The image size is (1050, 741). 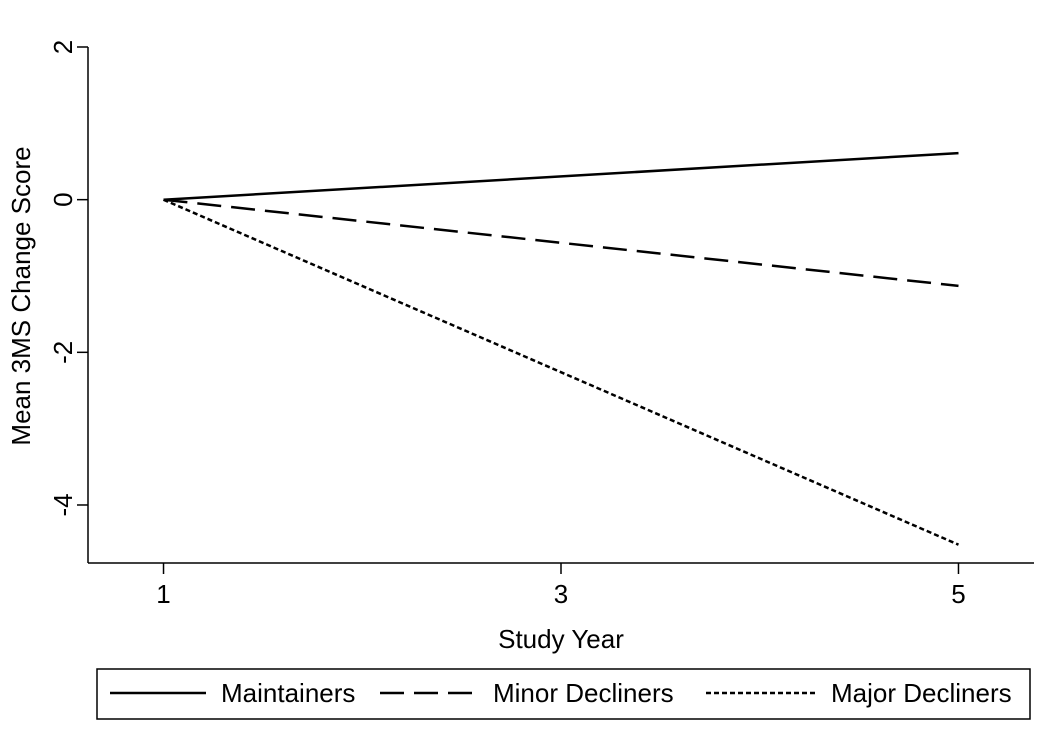 What do you see at coordinates (163, 594) in the screenshot?
I see `x-tick-label: 1` at bounding box center [163, 594].